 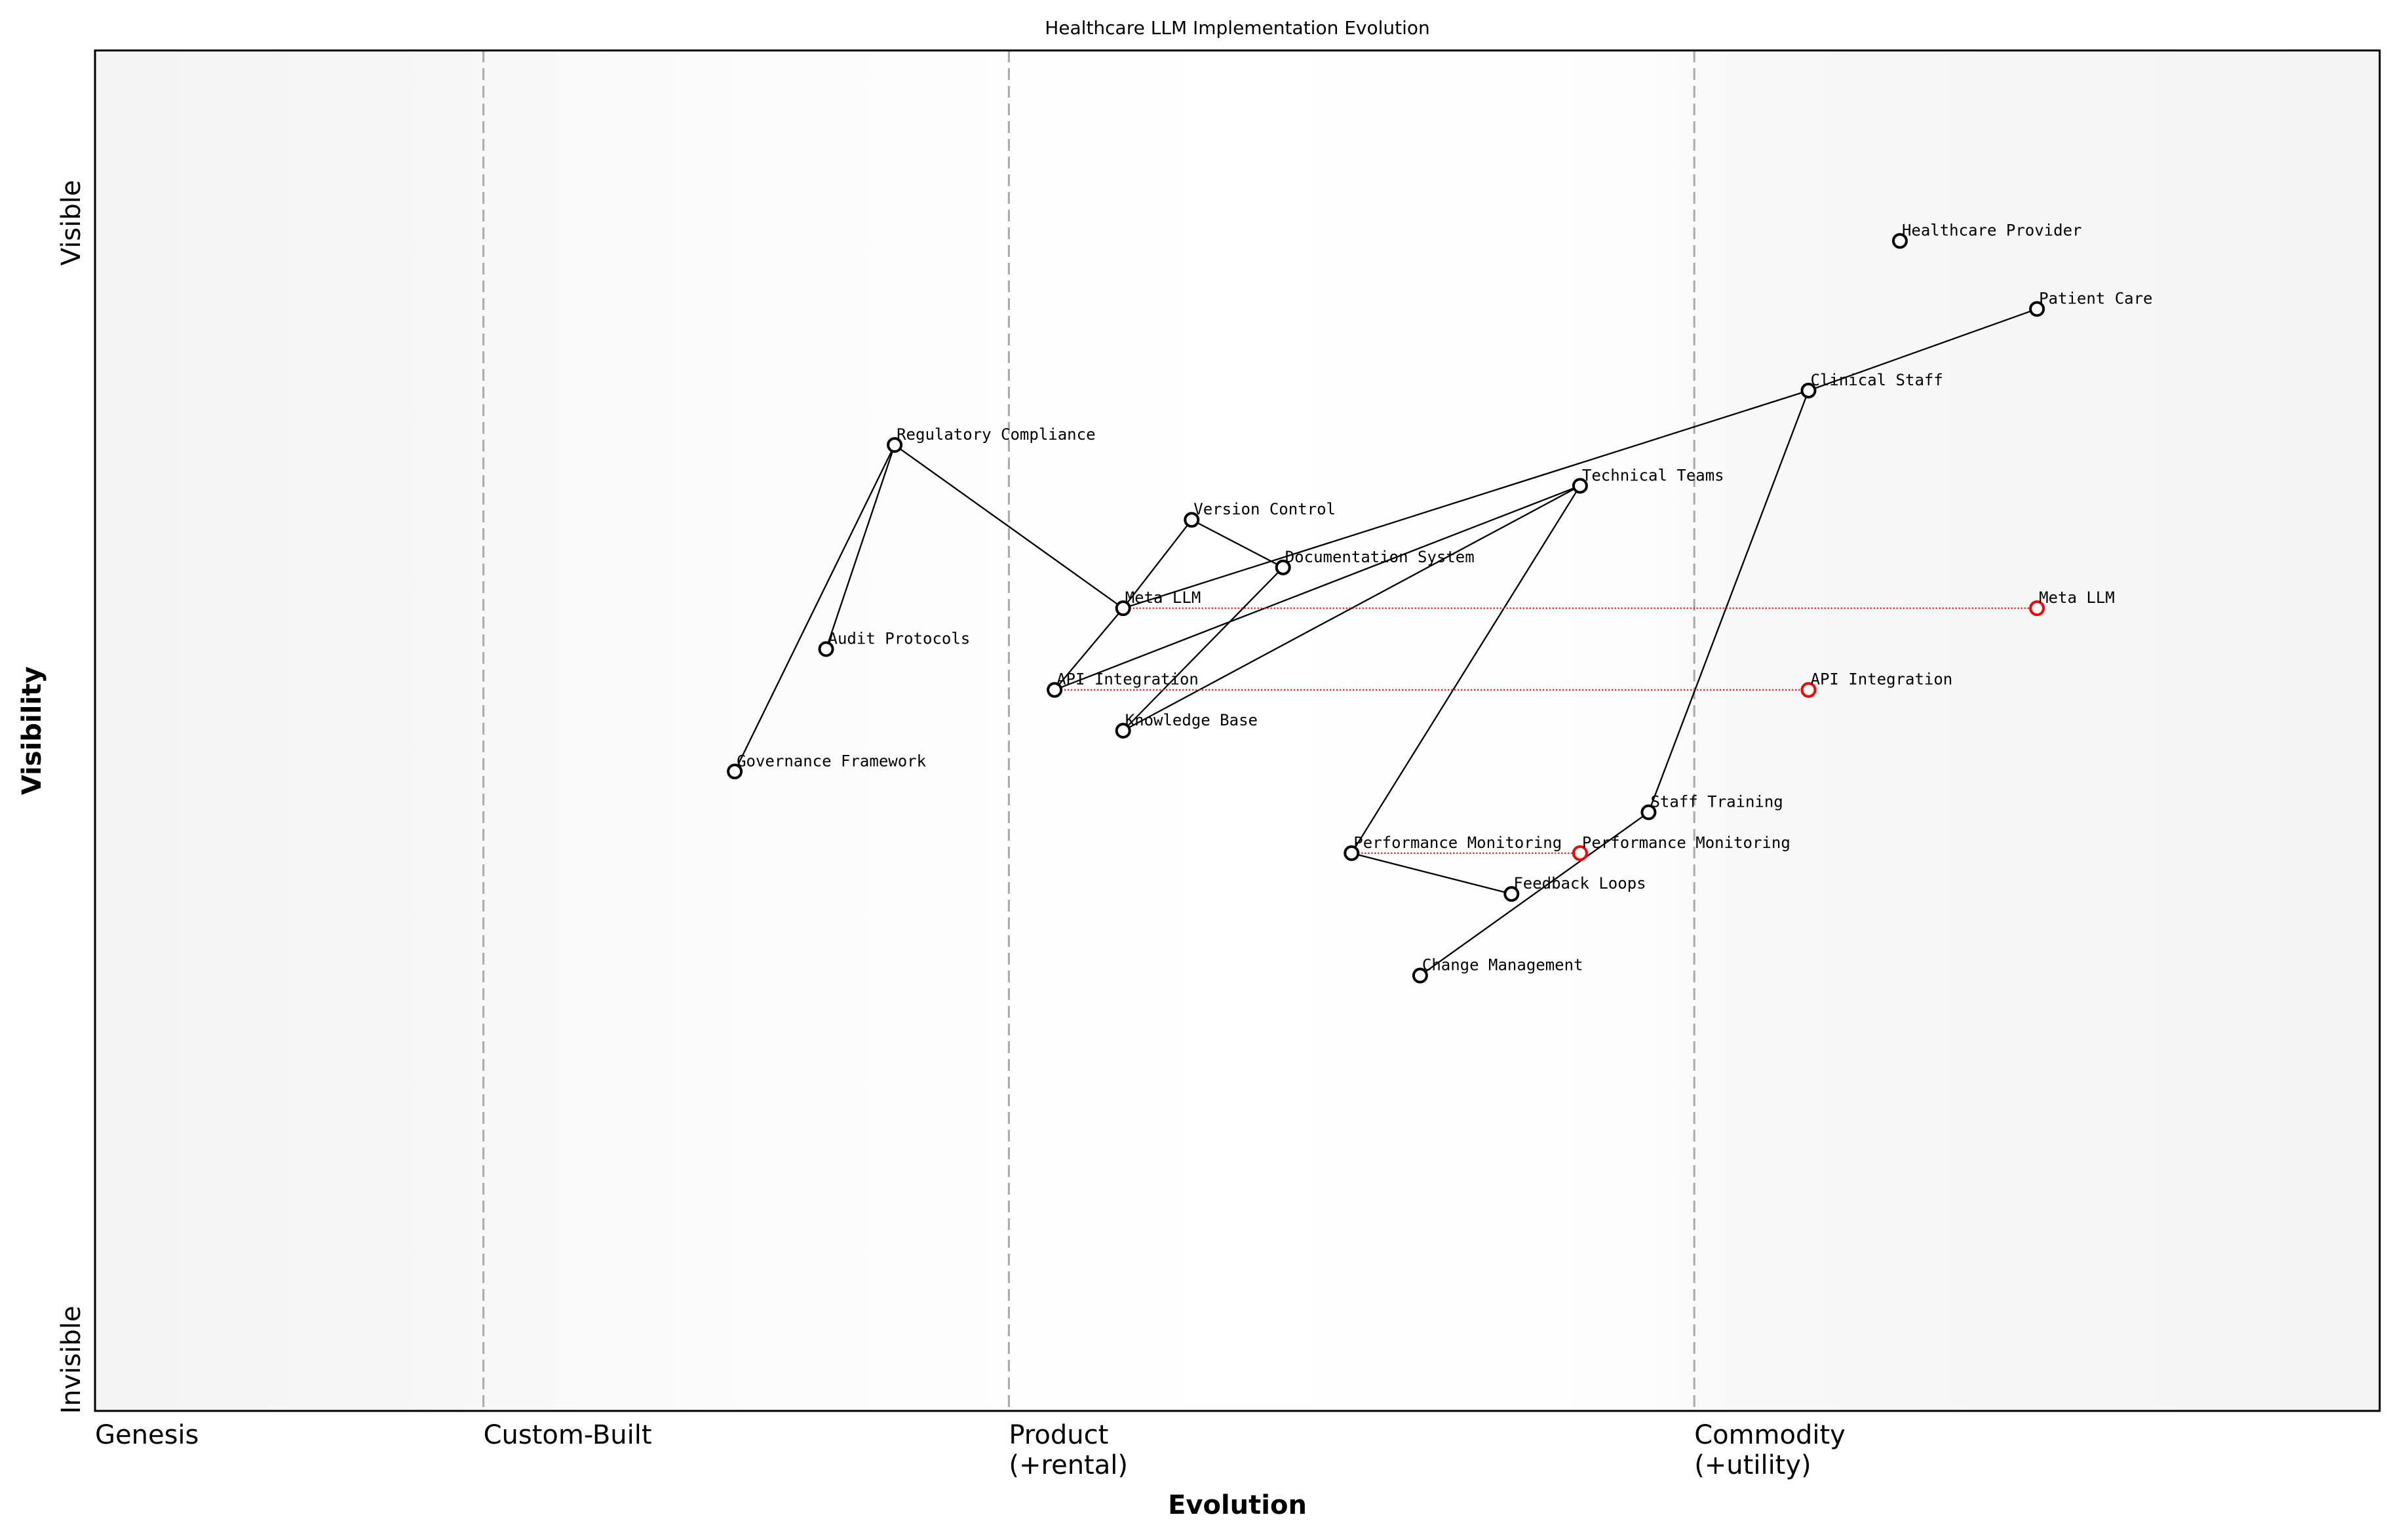 I want to click on evolved-component-label: API Integration, so click(x=1882, y=679).